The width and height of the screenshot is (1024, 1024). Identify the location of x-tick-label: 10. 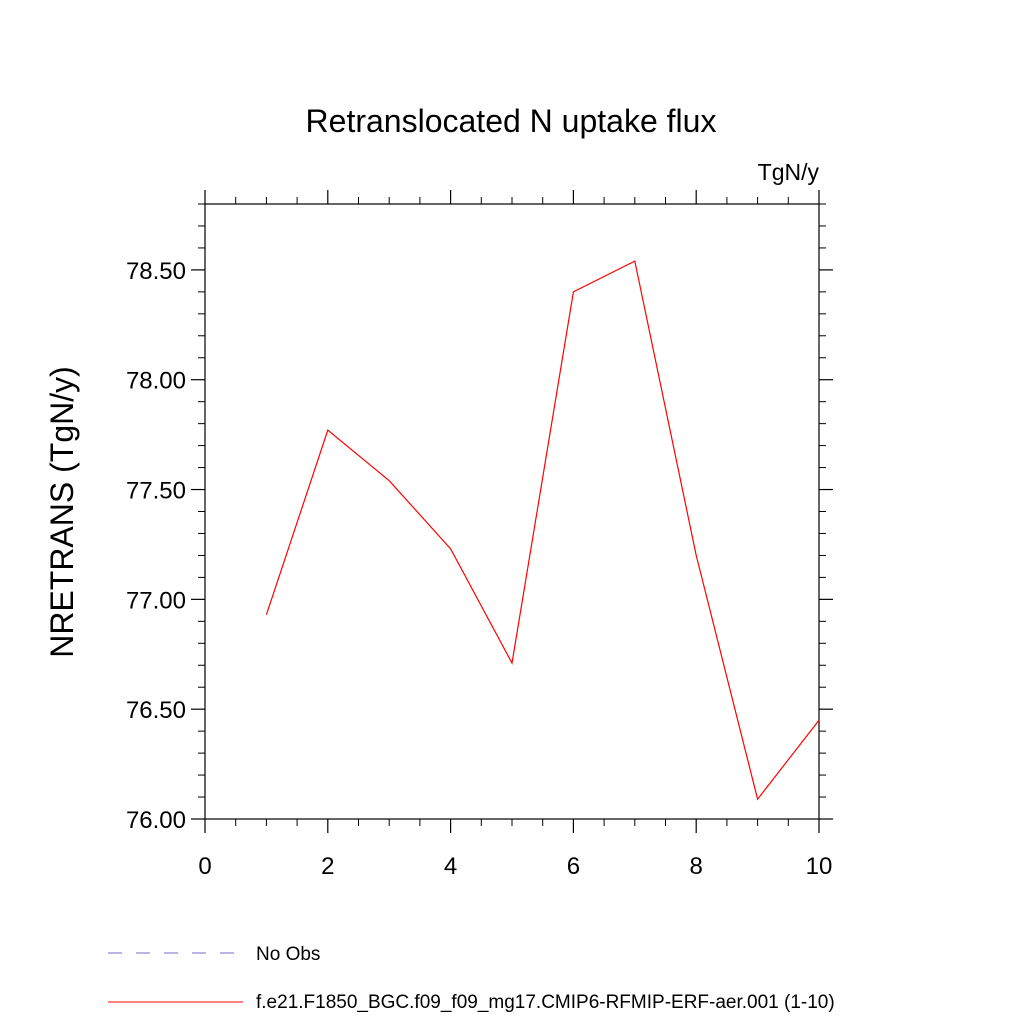
(819, 866).